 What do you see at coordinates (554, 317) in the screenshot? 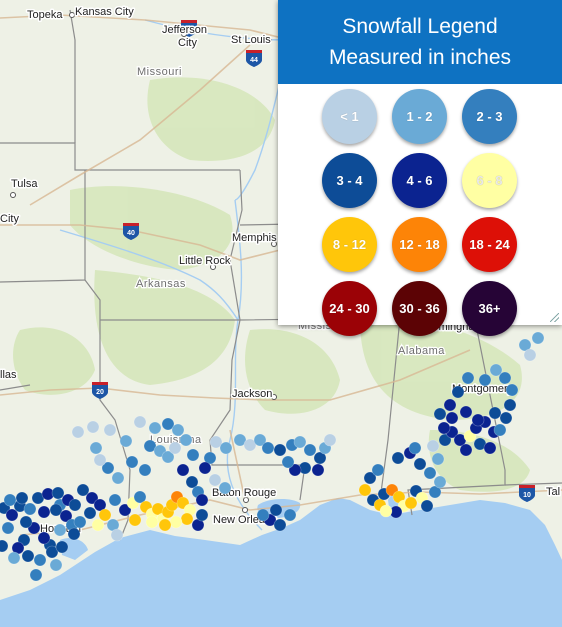
I see `resize-grip-icon` at bounding box center [554, 317].